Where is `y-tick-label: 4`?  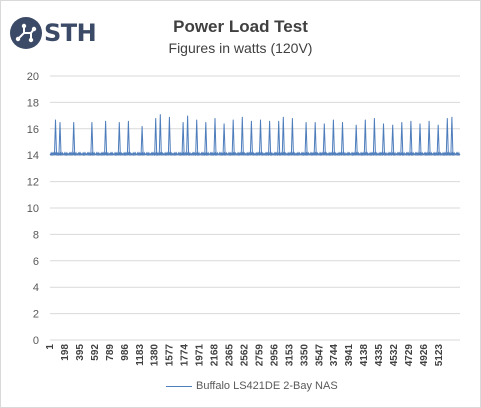 y-tick-label: 4 is located at coordinates (36, 288).